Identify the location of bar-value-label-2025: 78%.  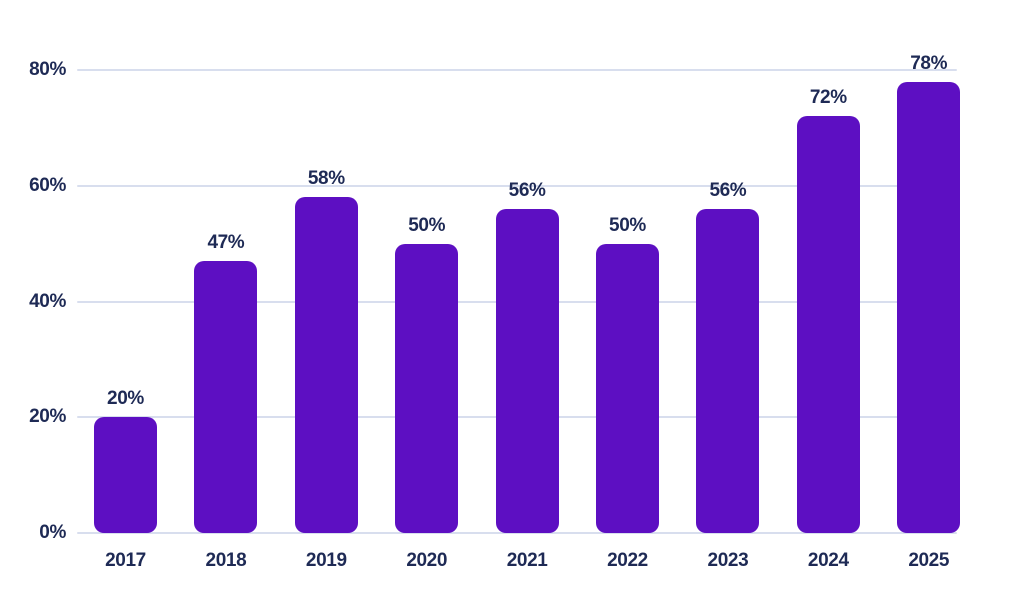
(929, 63).